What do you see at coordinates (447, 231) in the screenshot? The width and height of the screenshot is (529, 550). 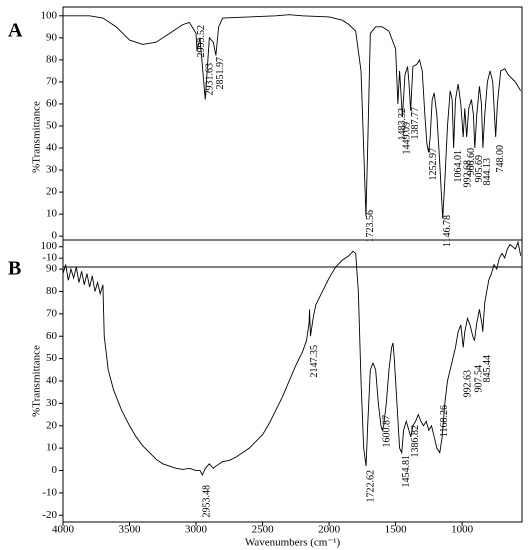 I see `peak-label: 1146.78` at bounding box center [447, 231].